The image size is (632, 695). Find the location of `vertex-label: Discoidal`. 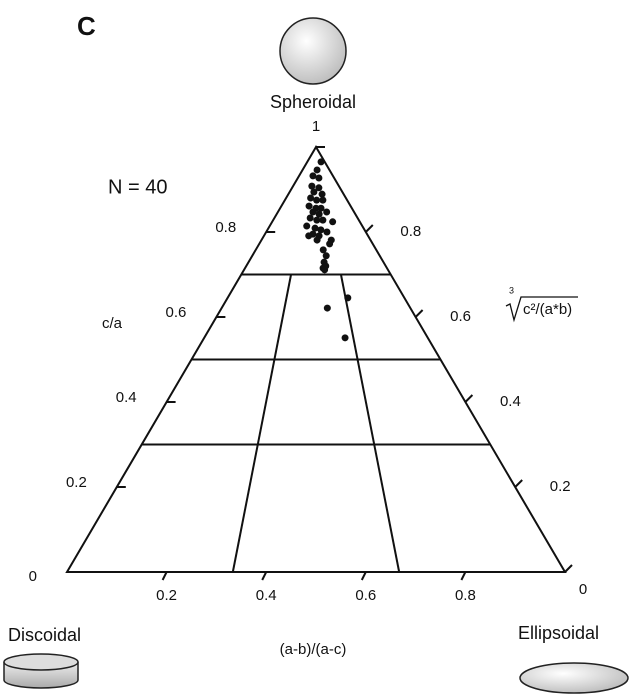

vertex-label: Discoidal is located at coordinates (44, 635).